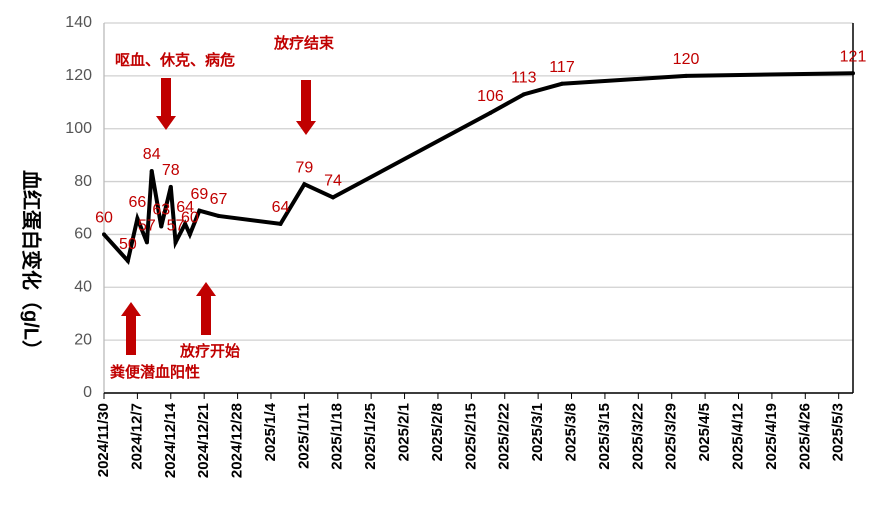 This screenshot has height=531, width=878. What do you see at coordinates (337, 436) in the screenshot?
I see `x-tick-label: 2025/1/18` at bounding box center [337, 436].